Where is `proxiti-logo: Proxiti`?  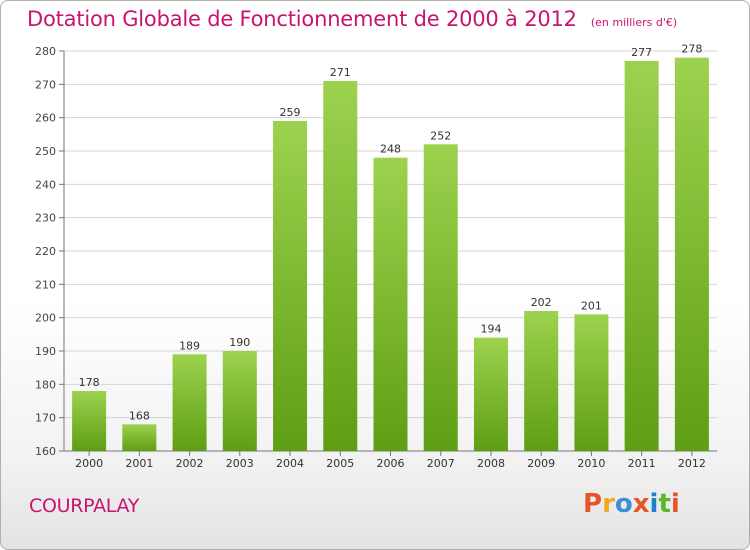
proxiti-logo: Proxiti is located at coordinates (631, 504).